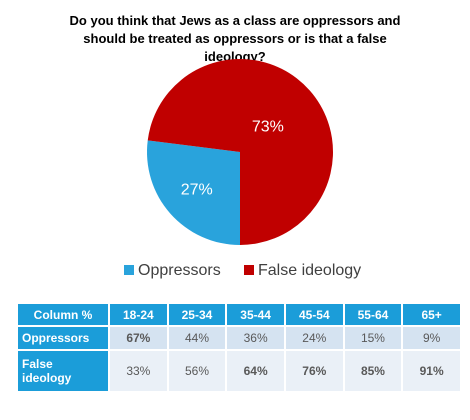 The image size is (470, 420). Describe the element at coordinates (314, 371) in the screenshot. I see `cell: 76%` at that location.